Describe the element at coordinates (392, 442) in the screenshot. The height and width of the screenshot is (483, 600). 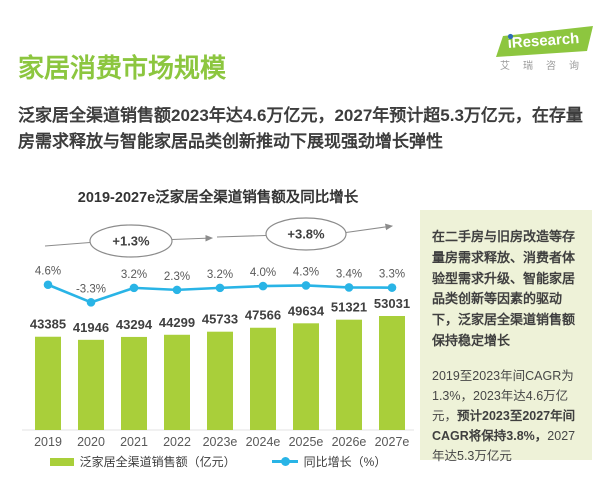
I see `year-label: 2027e` at that location.